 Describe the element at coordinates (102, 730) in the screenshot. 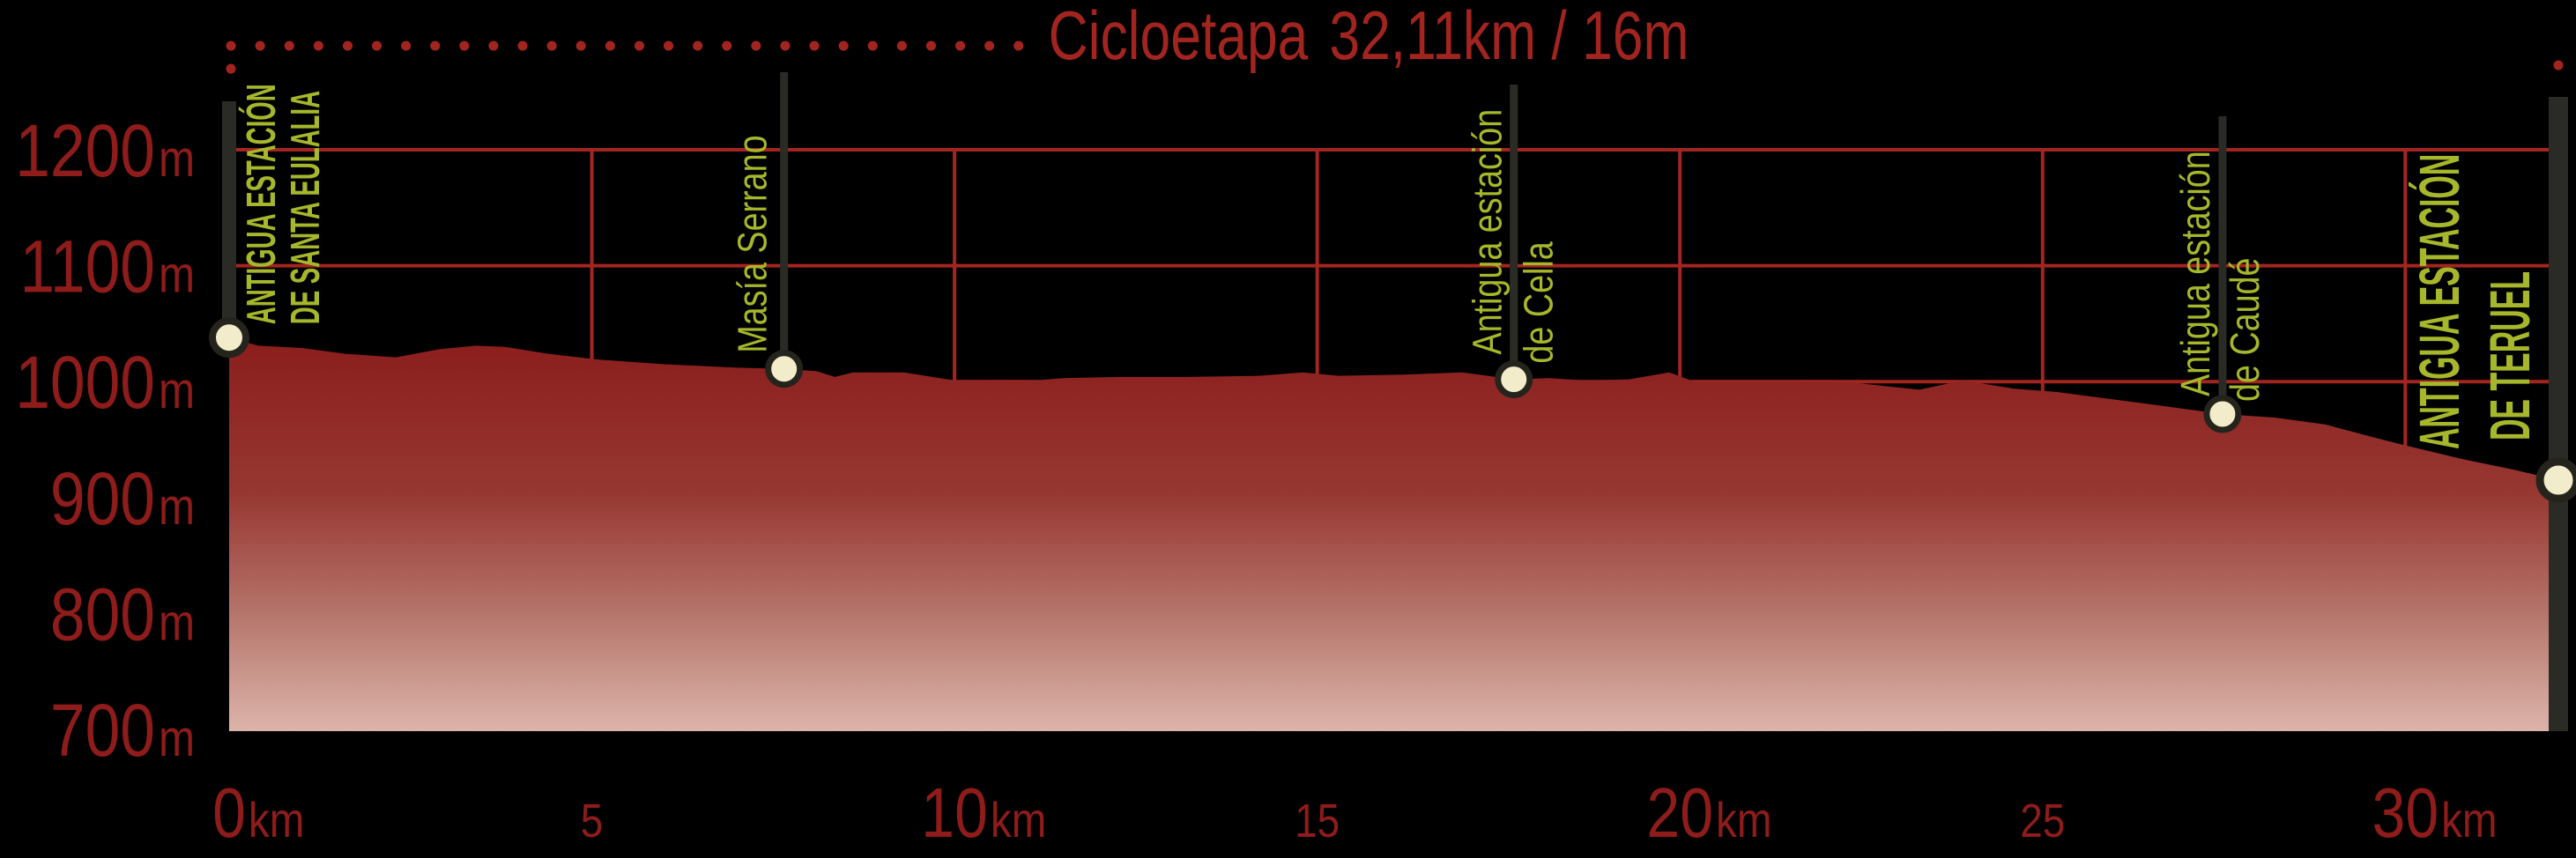

I see `y-axis-tick-700: 700` at that location.